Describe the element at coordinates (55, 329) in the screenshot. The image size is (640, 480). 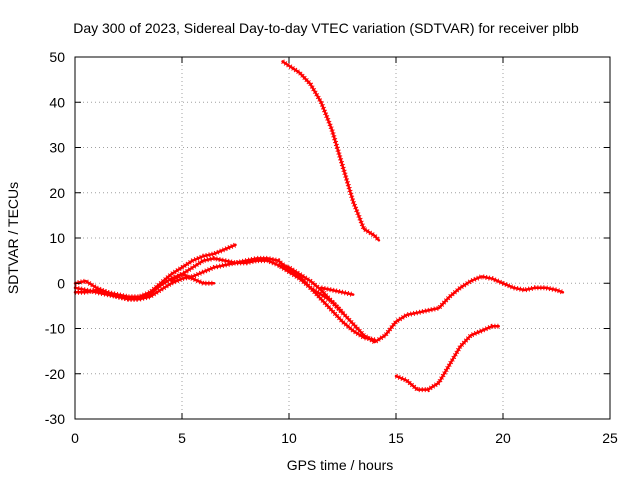
I see `y-tick-label: -10` at that location.